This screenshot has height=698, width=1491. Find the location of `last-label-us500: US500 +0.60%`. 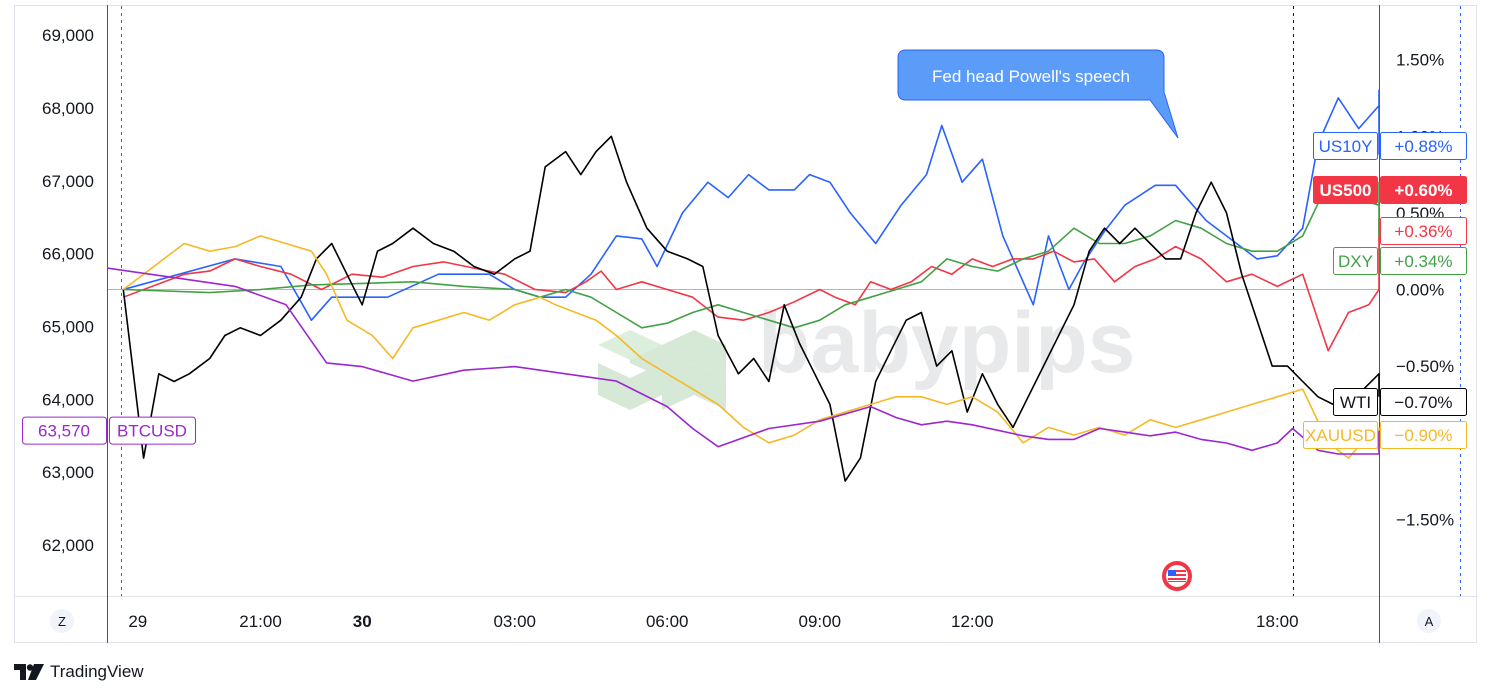

last-label-us500: US500 +0.60% is located at coordinates (1390, 190).